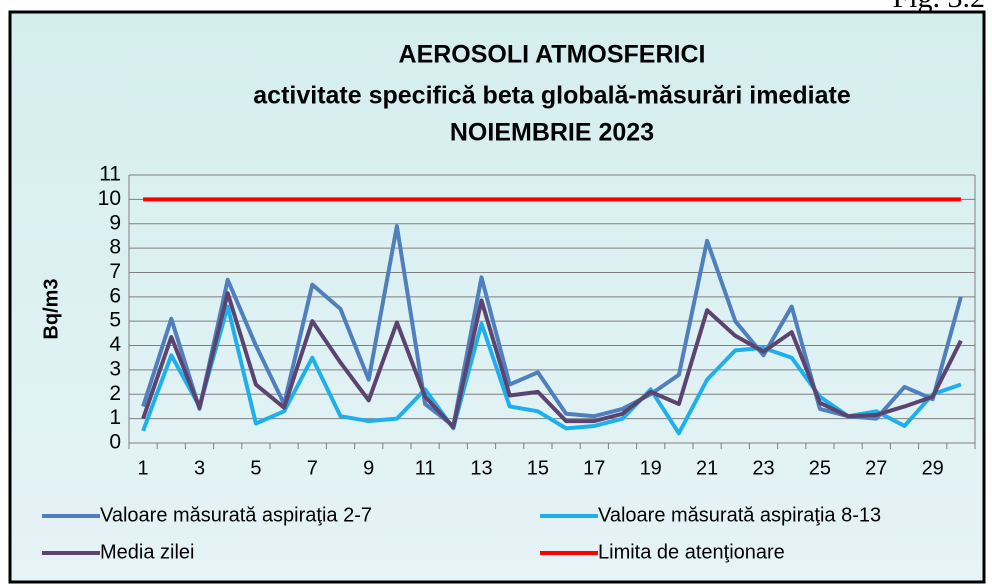 The image size is (992, 588). I want to click on x-tick-label: 1, so click(143, 468).